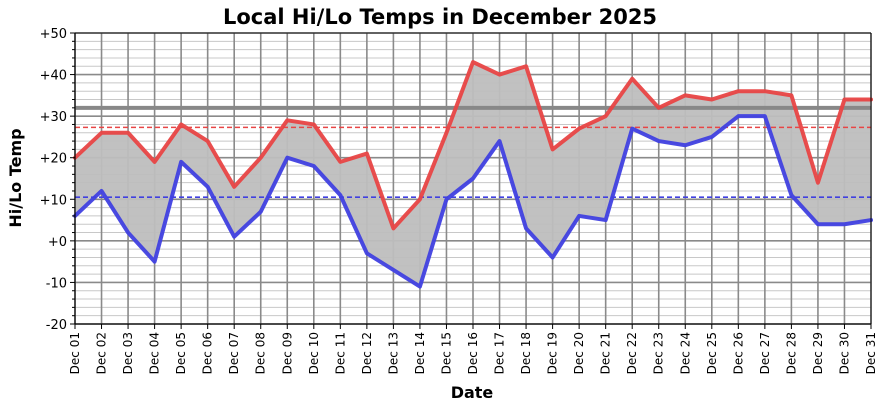 This screenshot has width=880, height=400. What do you see at coordinates (53, 76) in the screenshot?
I see `y-tick-label: +40` at bounding box center [53, 76].